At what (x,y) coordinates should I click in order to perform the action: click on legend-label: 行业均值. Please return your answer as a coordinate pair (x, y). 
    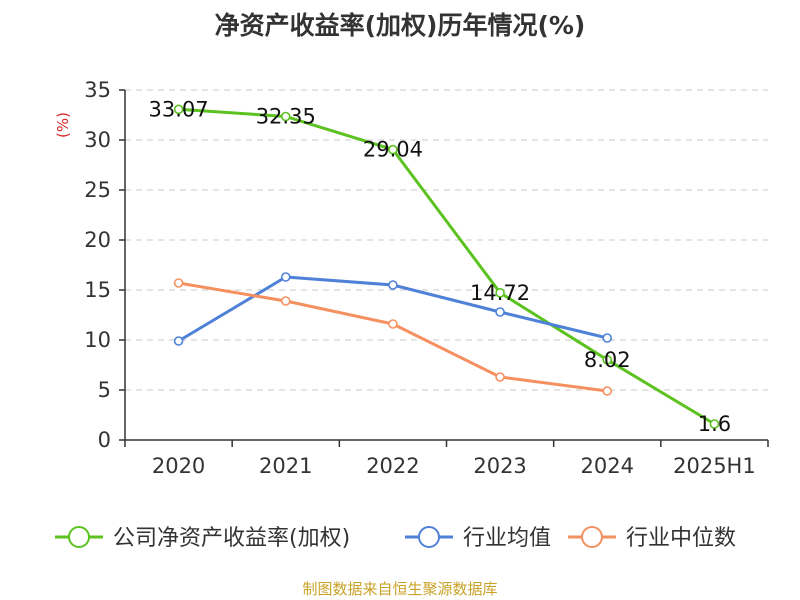
    Looking at the image, I should click on (507, 538).